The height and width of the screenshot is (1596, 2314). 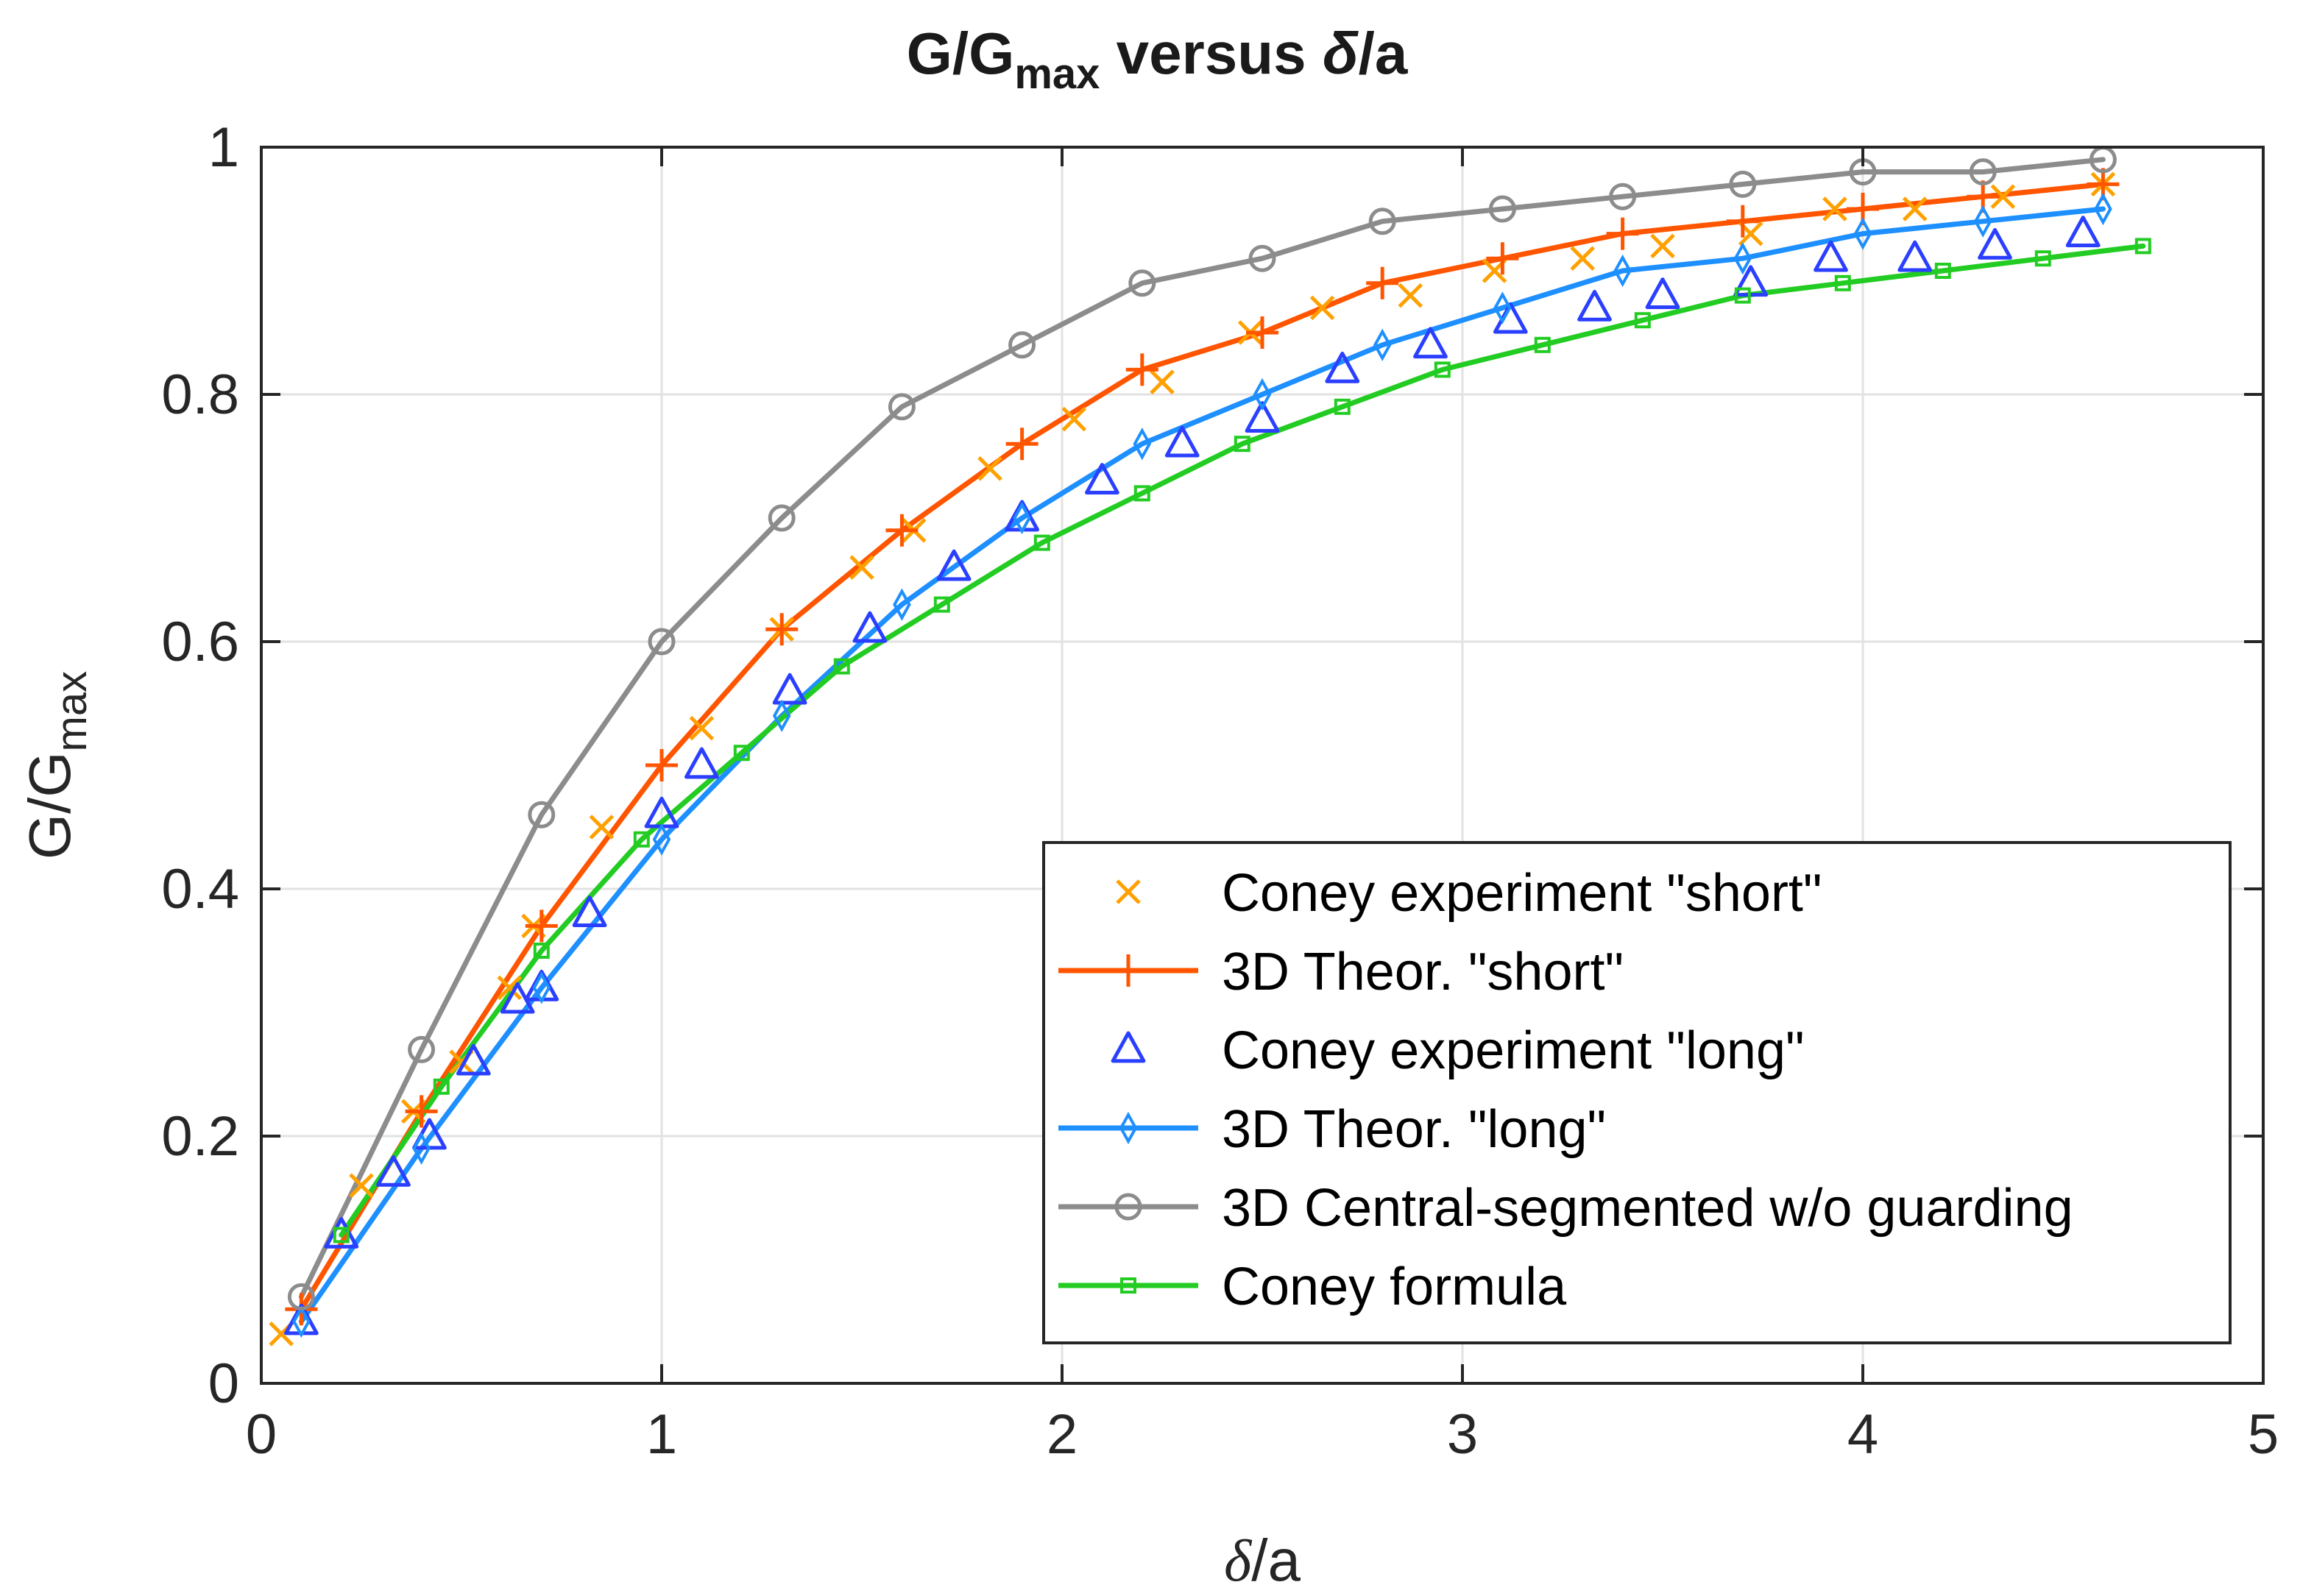 I want to click on legend-label: 3D Theor. "long", so click(x=1414, y=1129).